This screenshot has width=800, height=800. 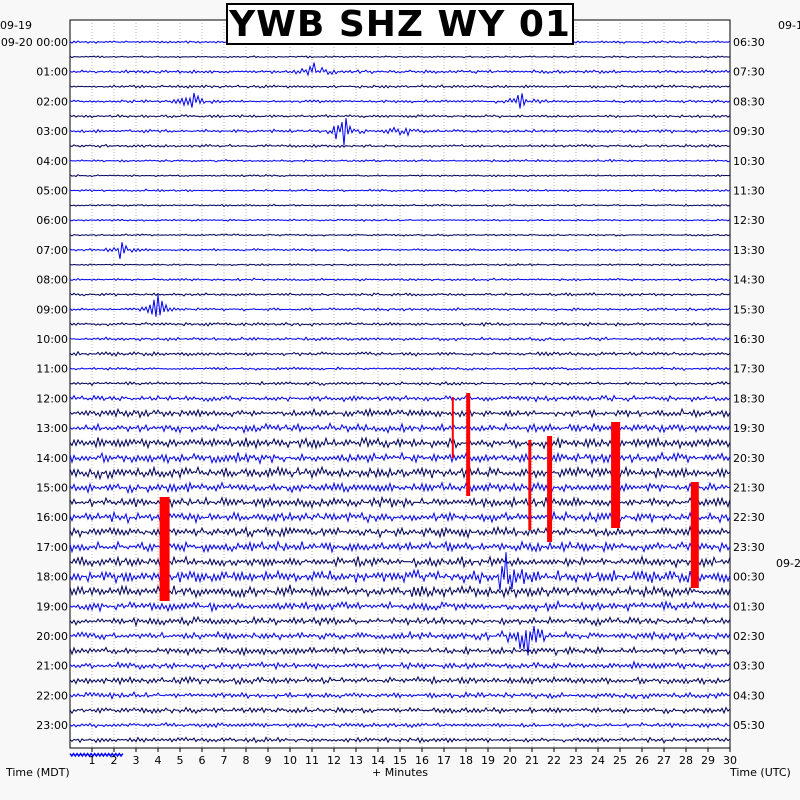 I want to click on trace-row-current, so click(x=96, y=755).